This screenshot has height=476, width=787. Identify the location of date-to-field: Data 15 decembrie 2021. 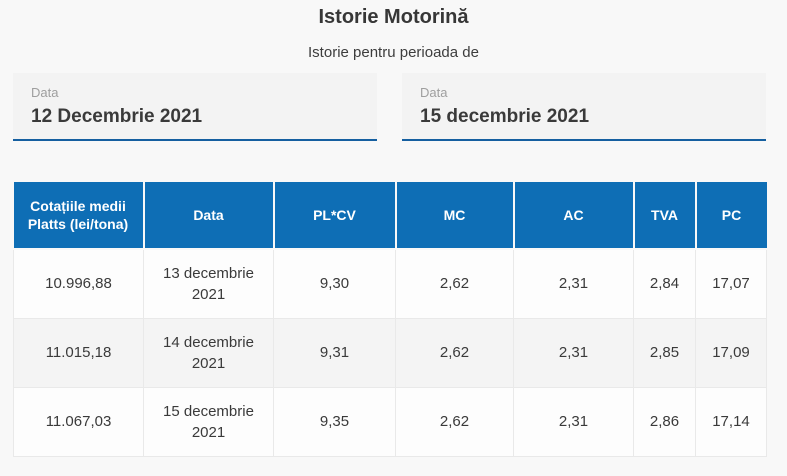
(584, 107).